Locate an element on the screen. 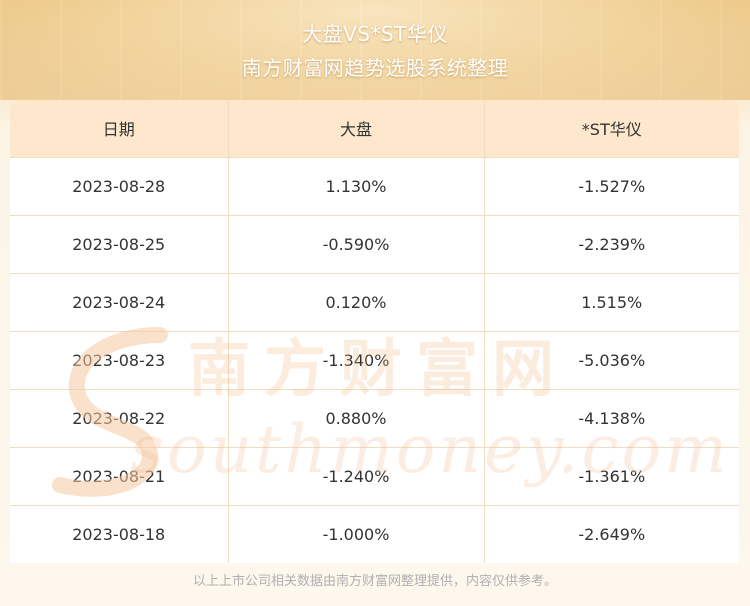 The width and height of the screenshot is (750, 606). table-row: 2023-08-23 -1.340% -5.036% is located at coordinates (374, 360).